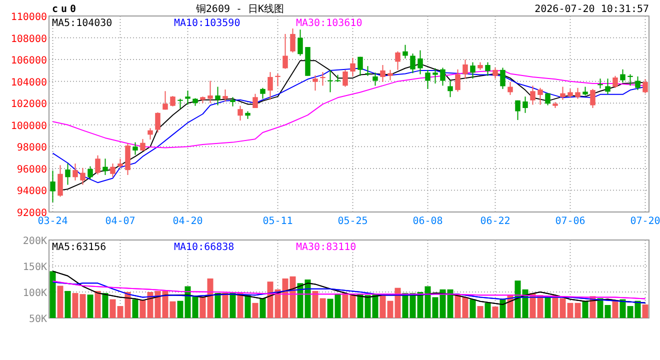 This screenshot has height=360, width=660. I want to click on text: MA30:83110, so click(326, 247).